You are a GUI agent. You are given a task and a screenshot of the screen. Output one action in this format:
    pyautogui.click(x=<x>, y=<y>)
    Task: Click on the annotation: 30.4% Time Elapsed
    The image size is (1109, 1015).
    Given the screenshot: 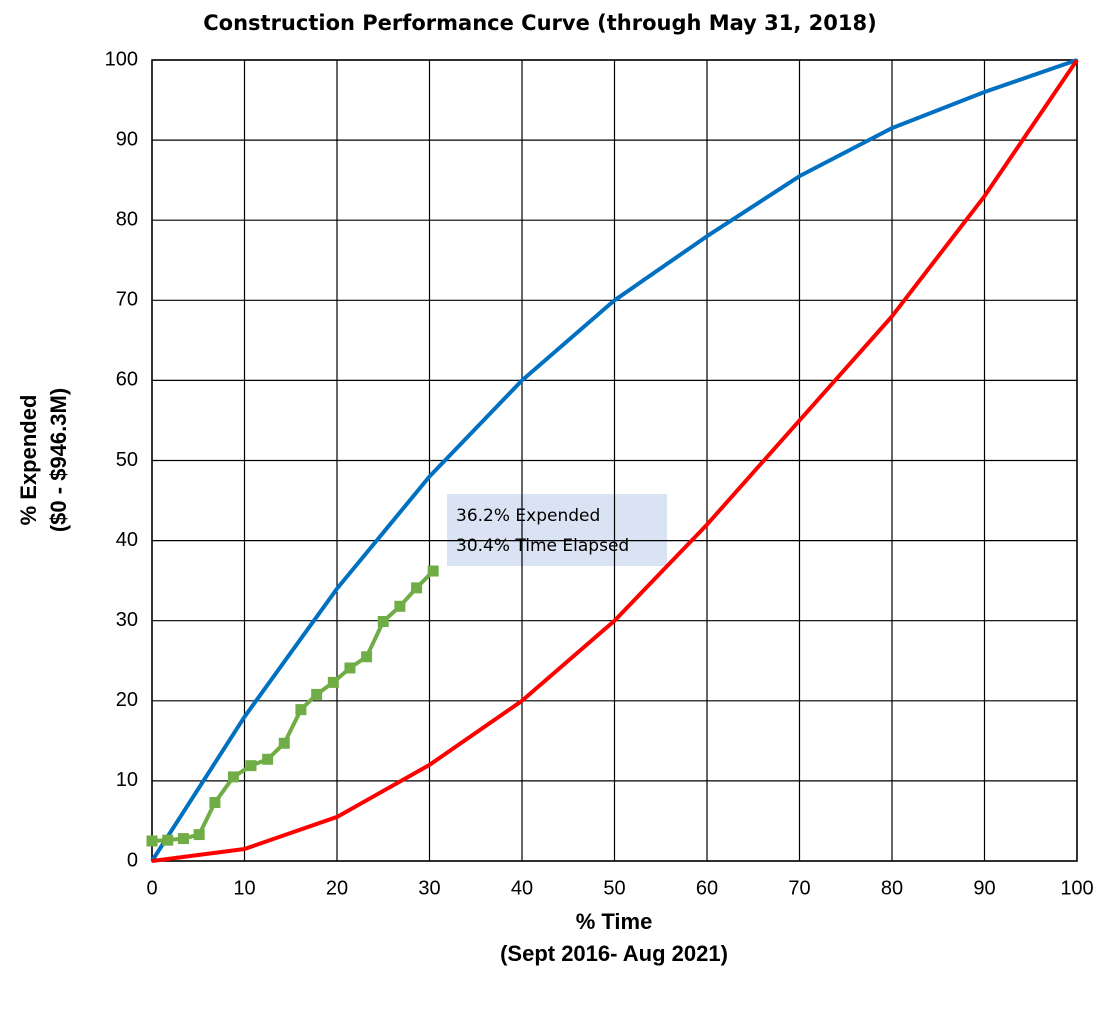 What is the action you would take?
    pyautogui.click(x=542, y=546)
    